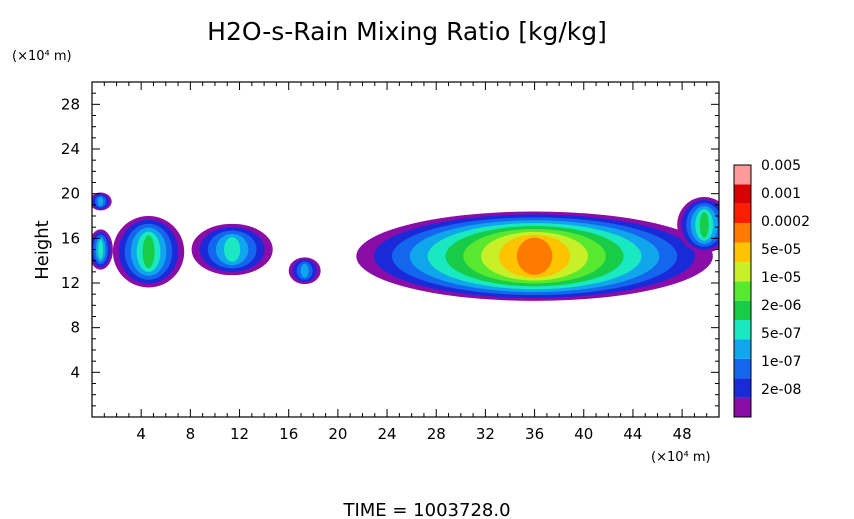 The image size is (854, 519). Describe the element at coordinates (681, 457) in the screenshot. I see `x-scale-label: (×10⁴ m)` at that location.